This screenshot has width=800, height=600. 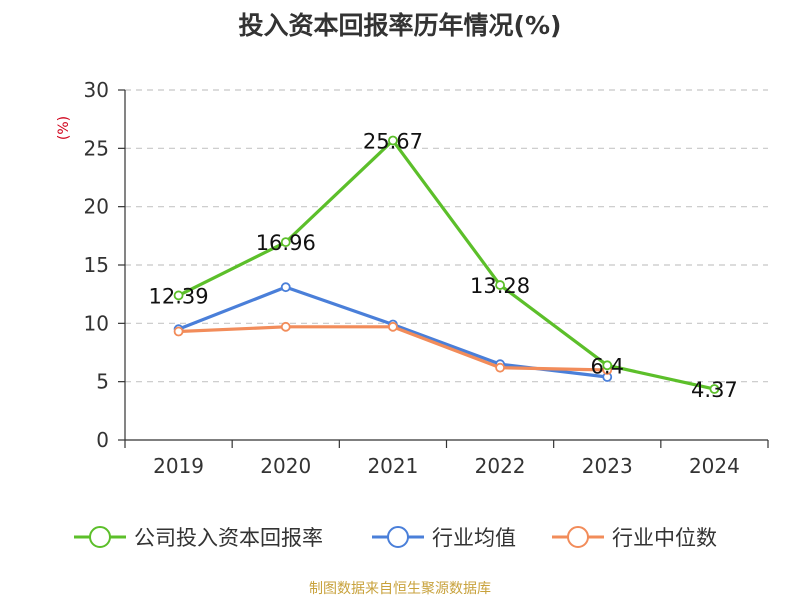 I want to click on y-tick-label: 5, so click(x=102, y=382).